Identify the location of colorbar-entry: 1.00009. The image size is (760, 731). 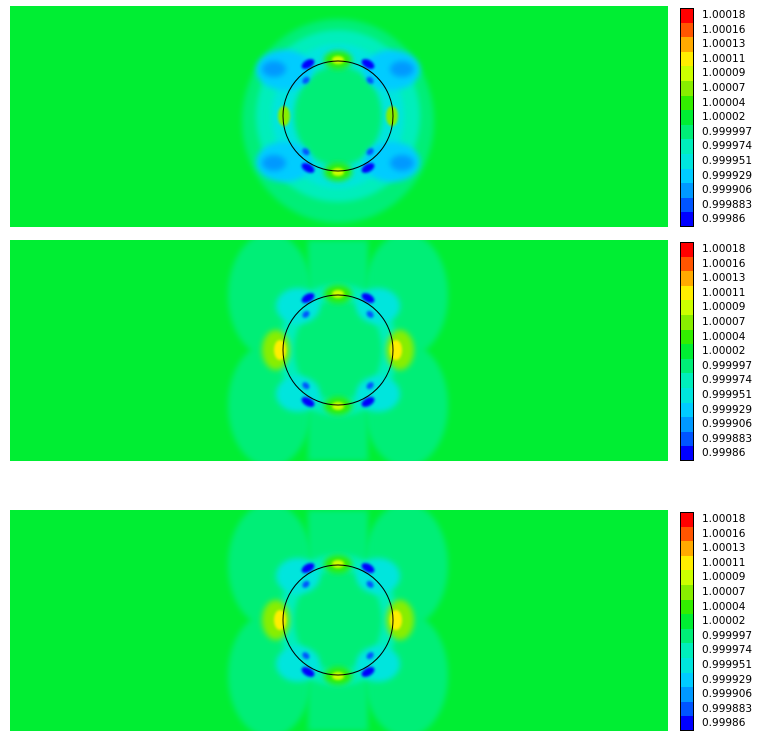
(719, 577).